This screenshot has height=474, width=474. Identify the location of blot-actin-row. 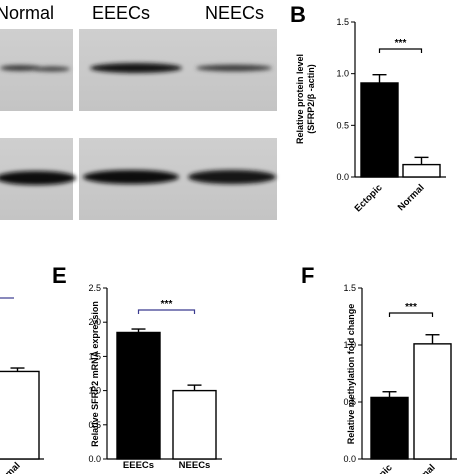
(138, 179).